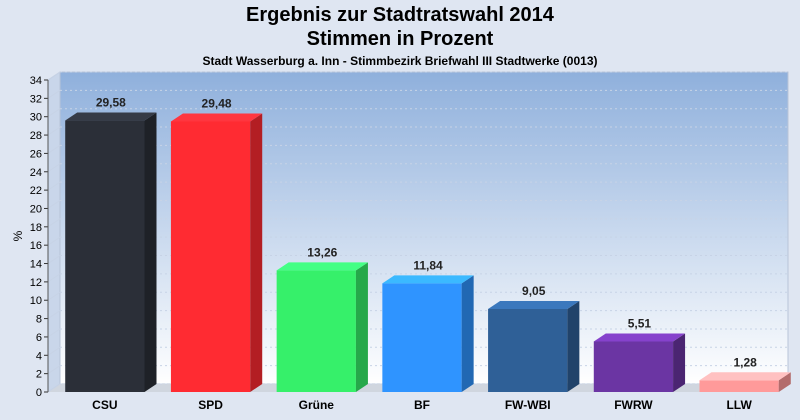  What do you see at coordinates (111, 103) in the screenshot?
I see `data-label: 29,58` at bounding box center [111, 103].